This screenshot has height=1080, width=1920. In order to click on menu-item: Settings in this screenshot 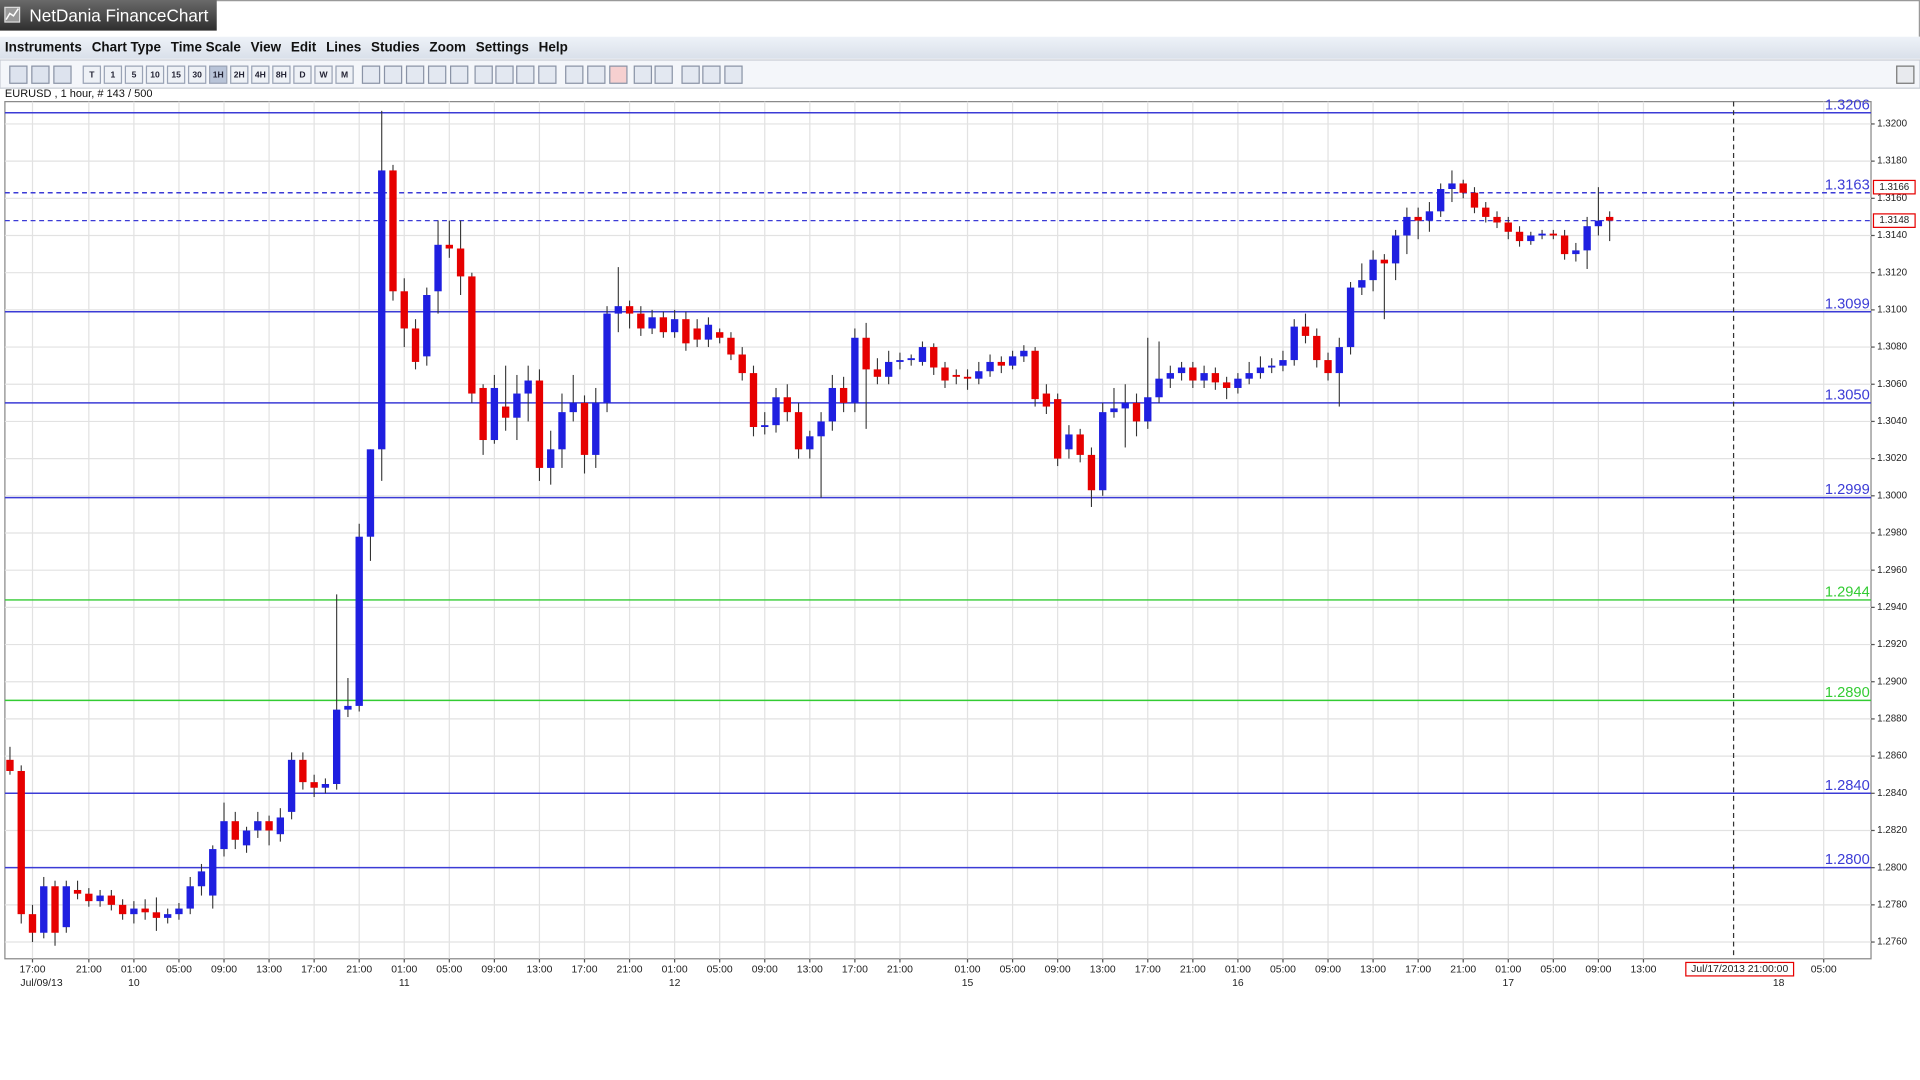, I will do `click(502, 46)`.